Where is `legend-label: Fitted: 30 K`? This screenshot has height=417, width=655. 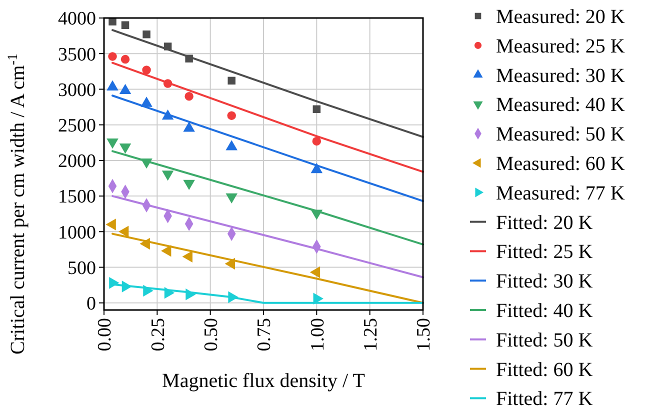
legend-label: Fitted: 30 K is located at coordinates (545, 281).